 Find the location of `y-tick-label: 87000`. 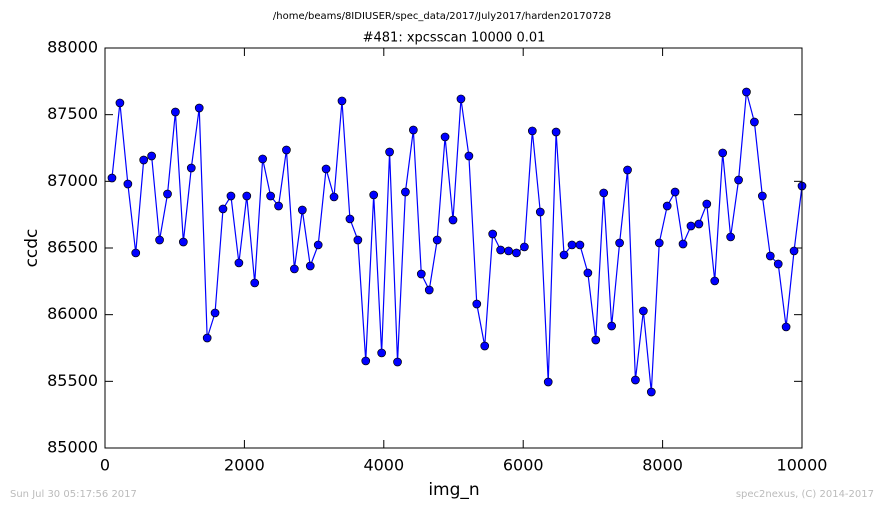

y-tick-label: 87000 is located at coordinates (72, 180).